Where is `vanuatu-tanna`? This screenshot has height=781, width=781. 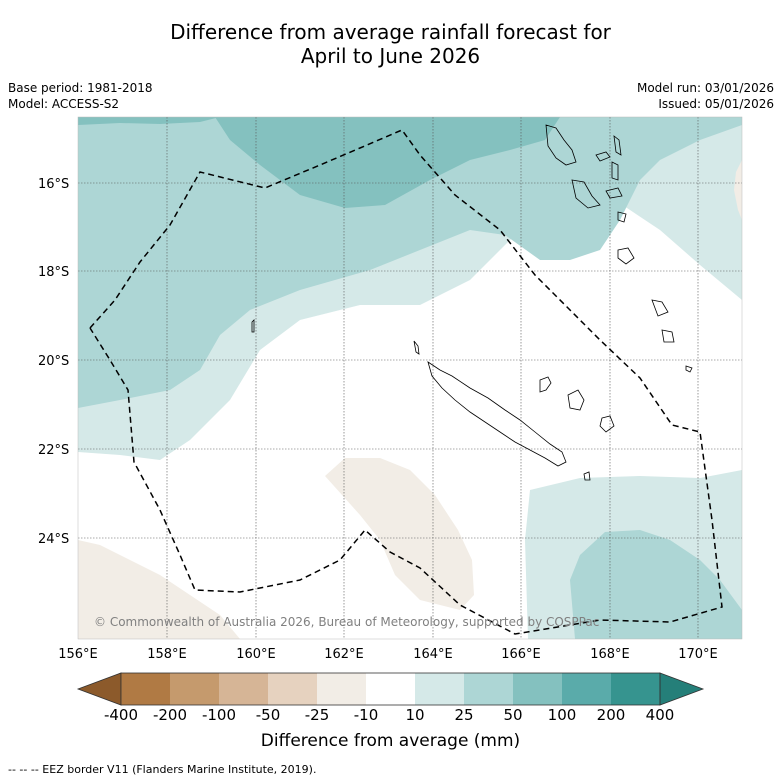 vanuatu-tanna is located at coordinates (660, 308).